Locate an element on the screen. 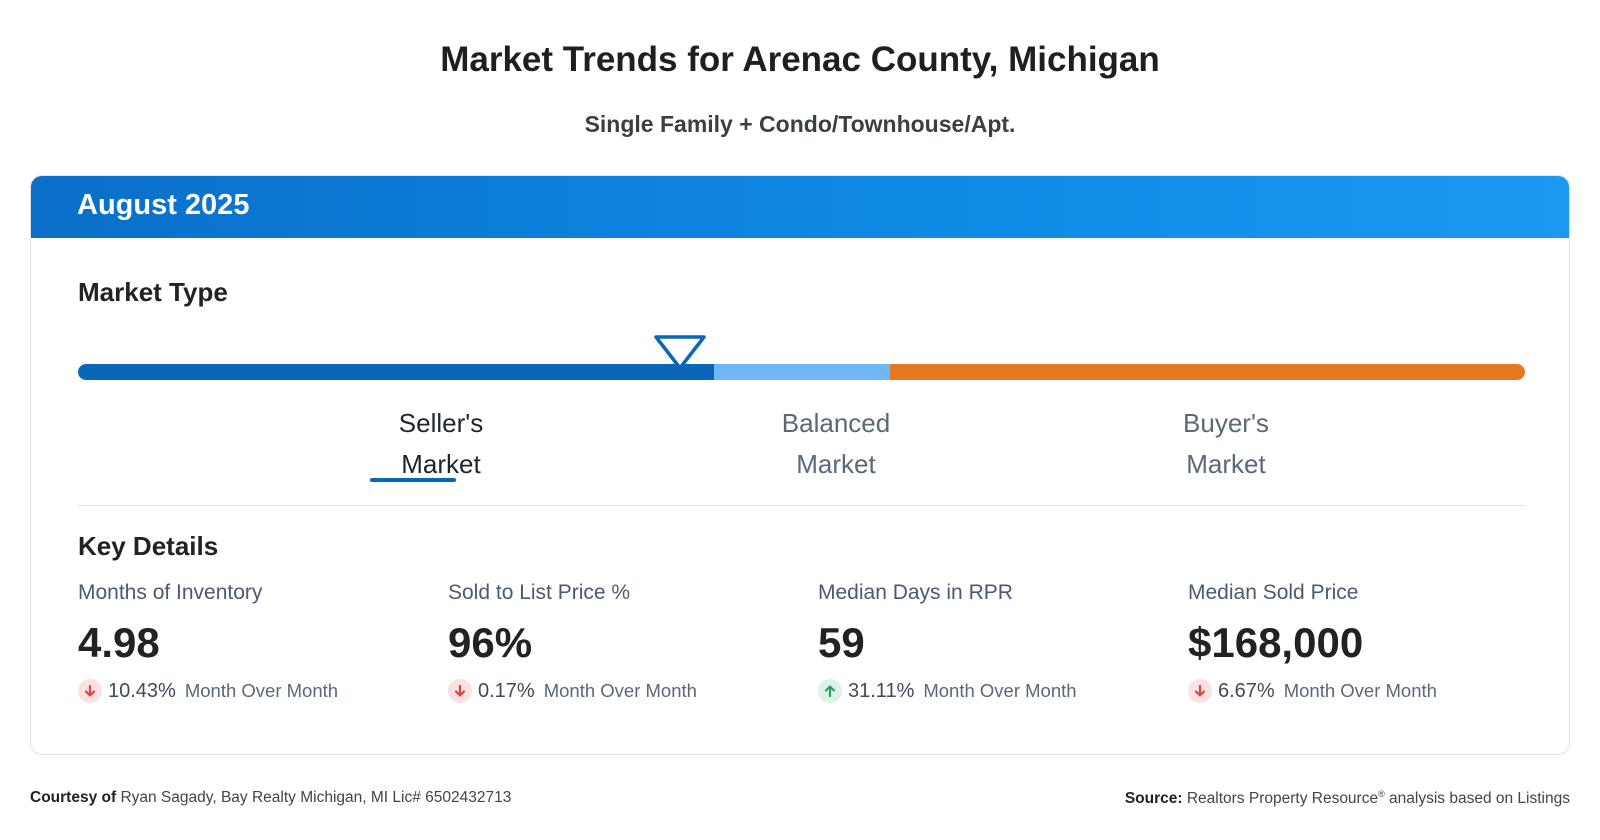  metric-change: 0.17% Month Over Month is located at coordinates (628, 691).